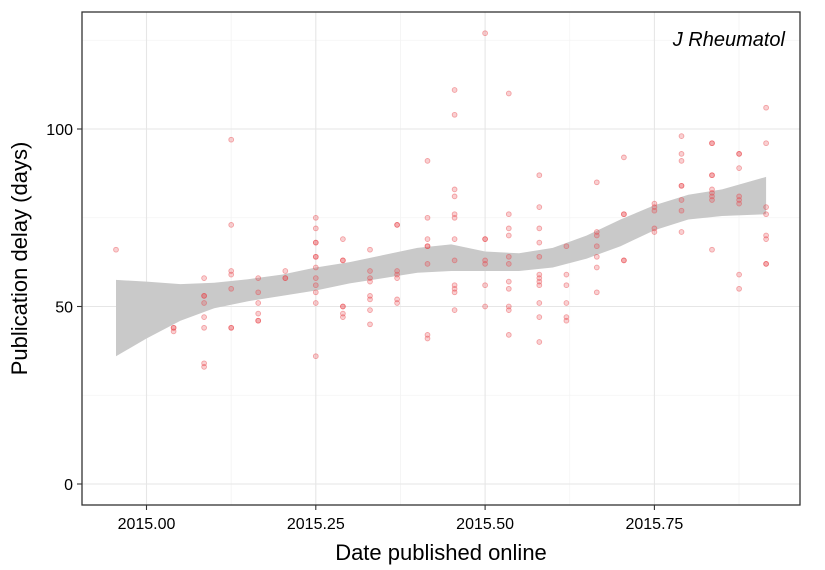 This screenshot has height=570, width=825. I want to click on x-axis-title: Date published online, so click(441, 552).